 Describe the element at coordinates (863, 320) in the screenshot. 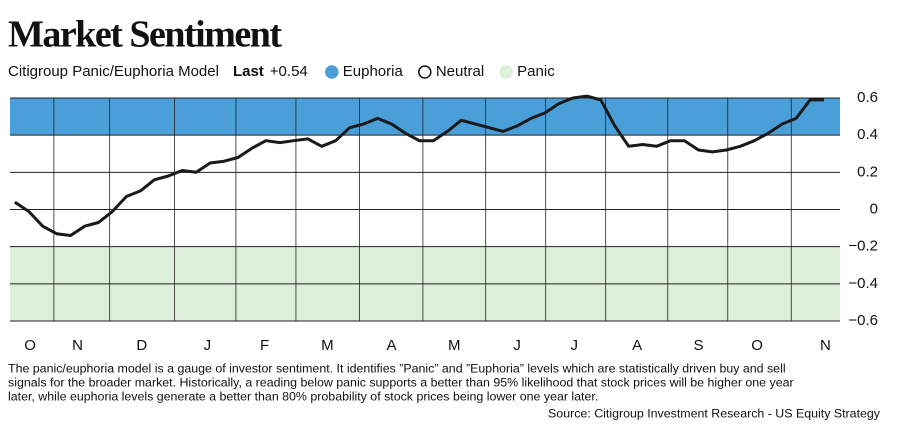

I see `y-tick-label: −0.6` at that location.